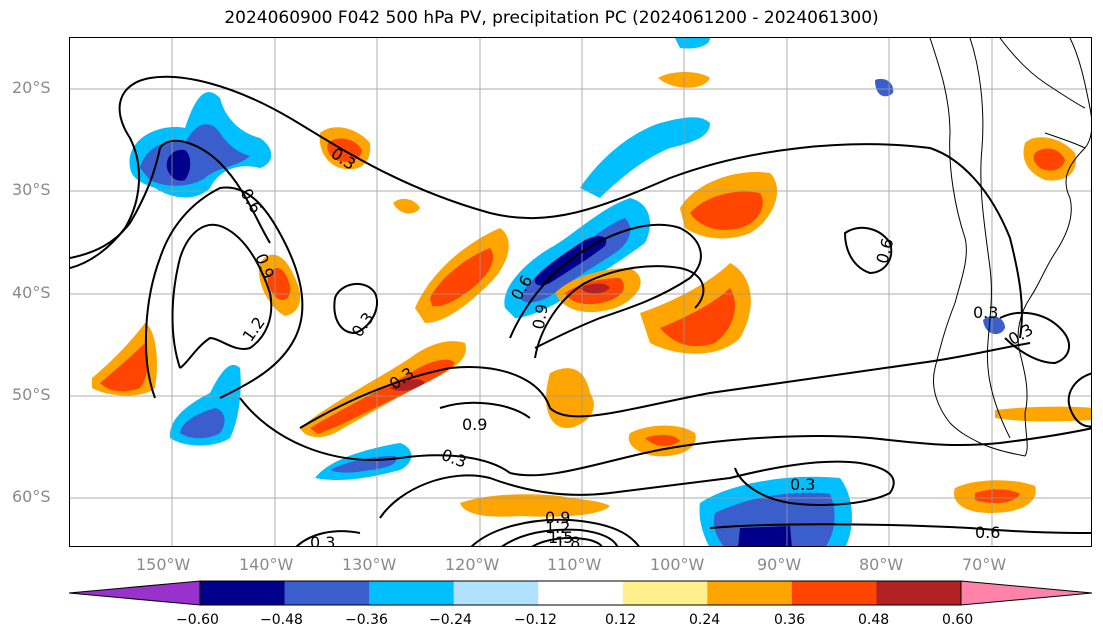 This screenshot has width=1103, height=641. I want to click on contour-label-1.2-a: 1.2, so click(254, 329).